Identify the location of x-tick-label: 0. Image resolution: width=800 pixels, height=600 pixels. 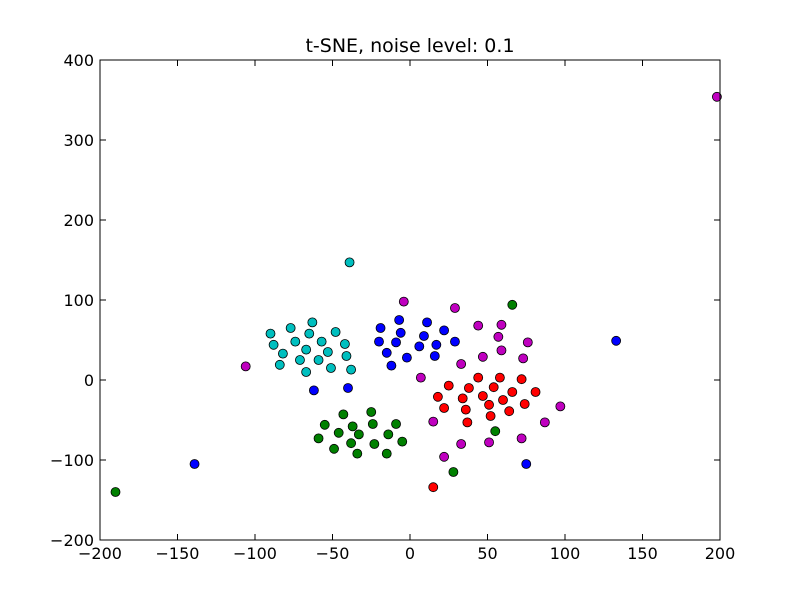
(410, 553).